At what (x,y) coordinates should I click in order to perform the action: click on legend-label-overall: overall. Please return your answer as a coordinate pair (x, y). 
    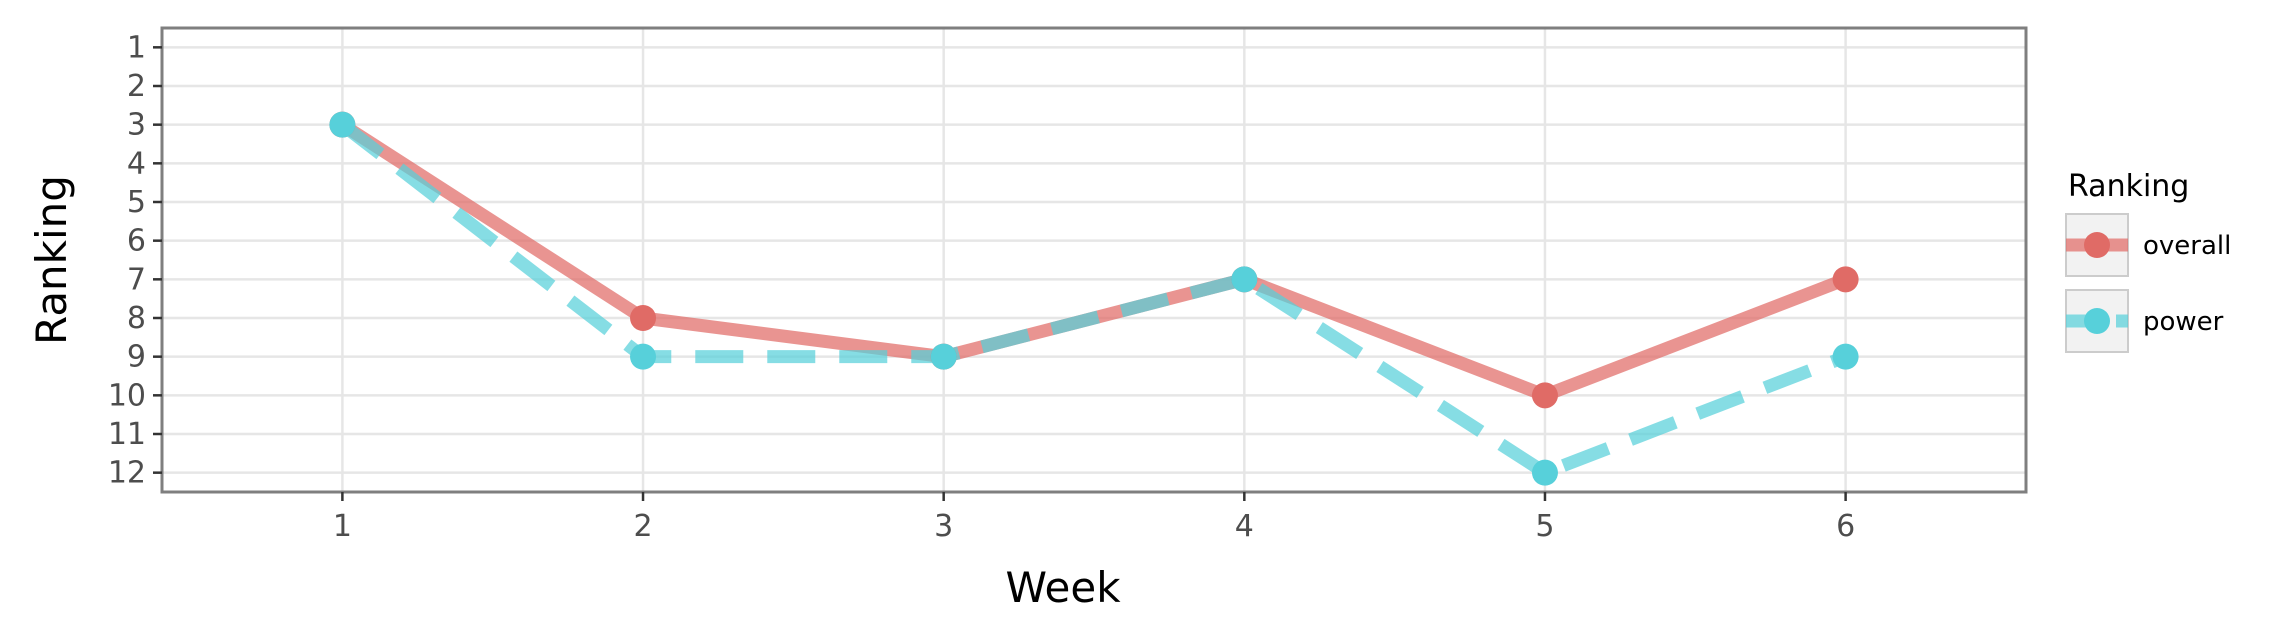
    Looking at the image, I should click on (2187, 246).